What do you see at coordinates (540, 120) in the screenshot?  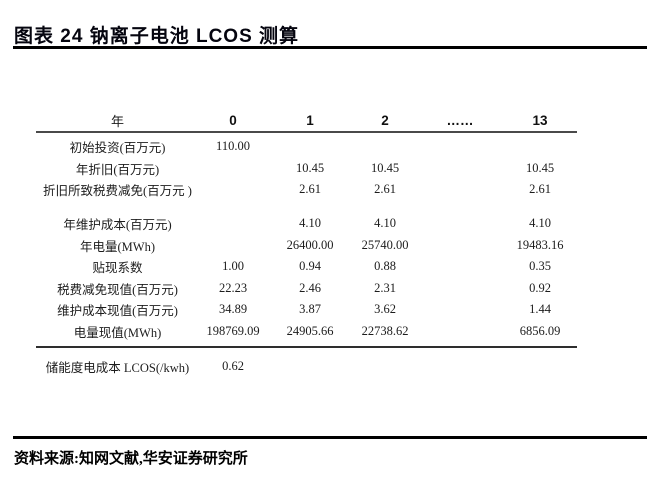 I see `header-col-13: 13` at bounding box center [540, 120].